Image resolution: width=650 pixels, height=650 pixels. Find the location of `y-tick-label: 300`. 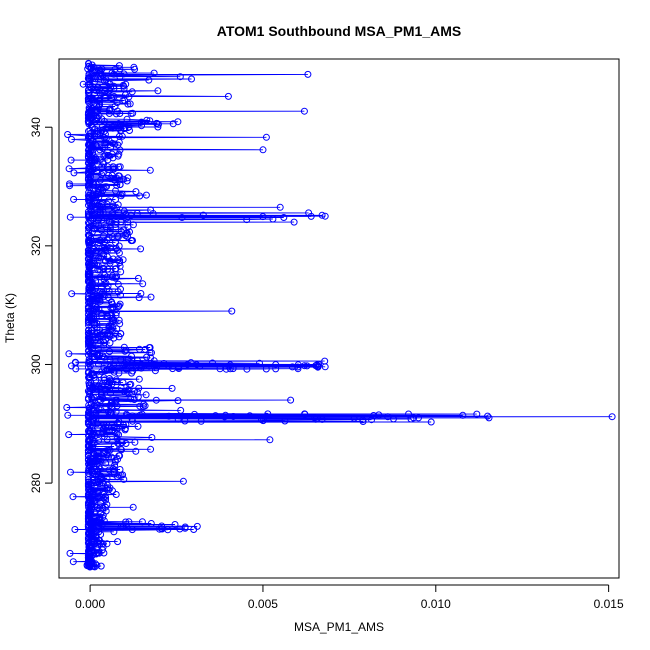

y-tick-label: 300 is located at coordinates (36, 364).